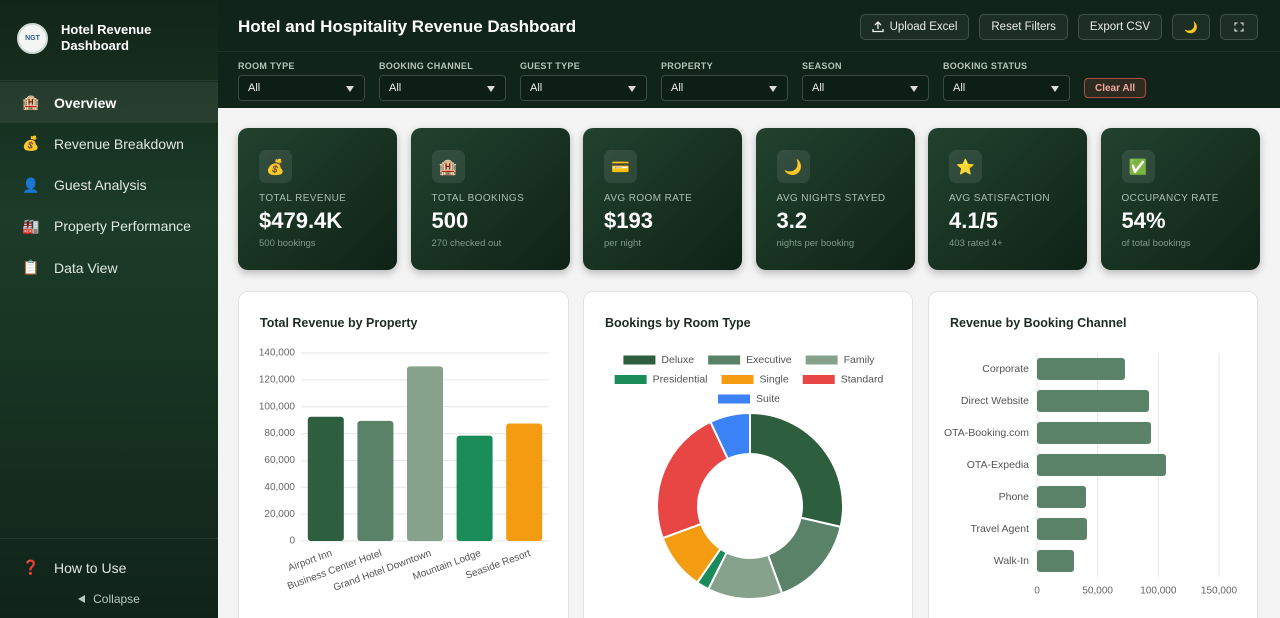 The image size is (1280, 618). Describe the element at coordinates (550, 66) in the screenshot. I see `filter-label: GUEST TYPE` at that location.